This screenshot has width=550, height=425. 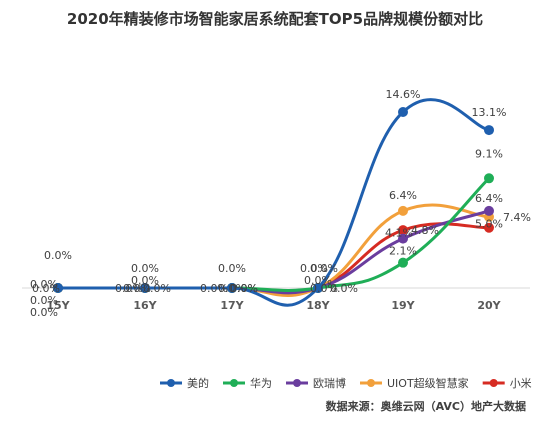 What do you see at coordinates (58, 305) in the screenshot?
I see `x-tick-label: 15Y` at bounding box center [58, 305].